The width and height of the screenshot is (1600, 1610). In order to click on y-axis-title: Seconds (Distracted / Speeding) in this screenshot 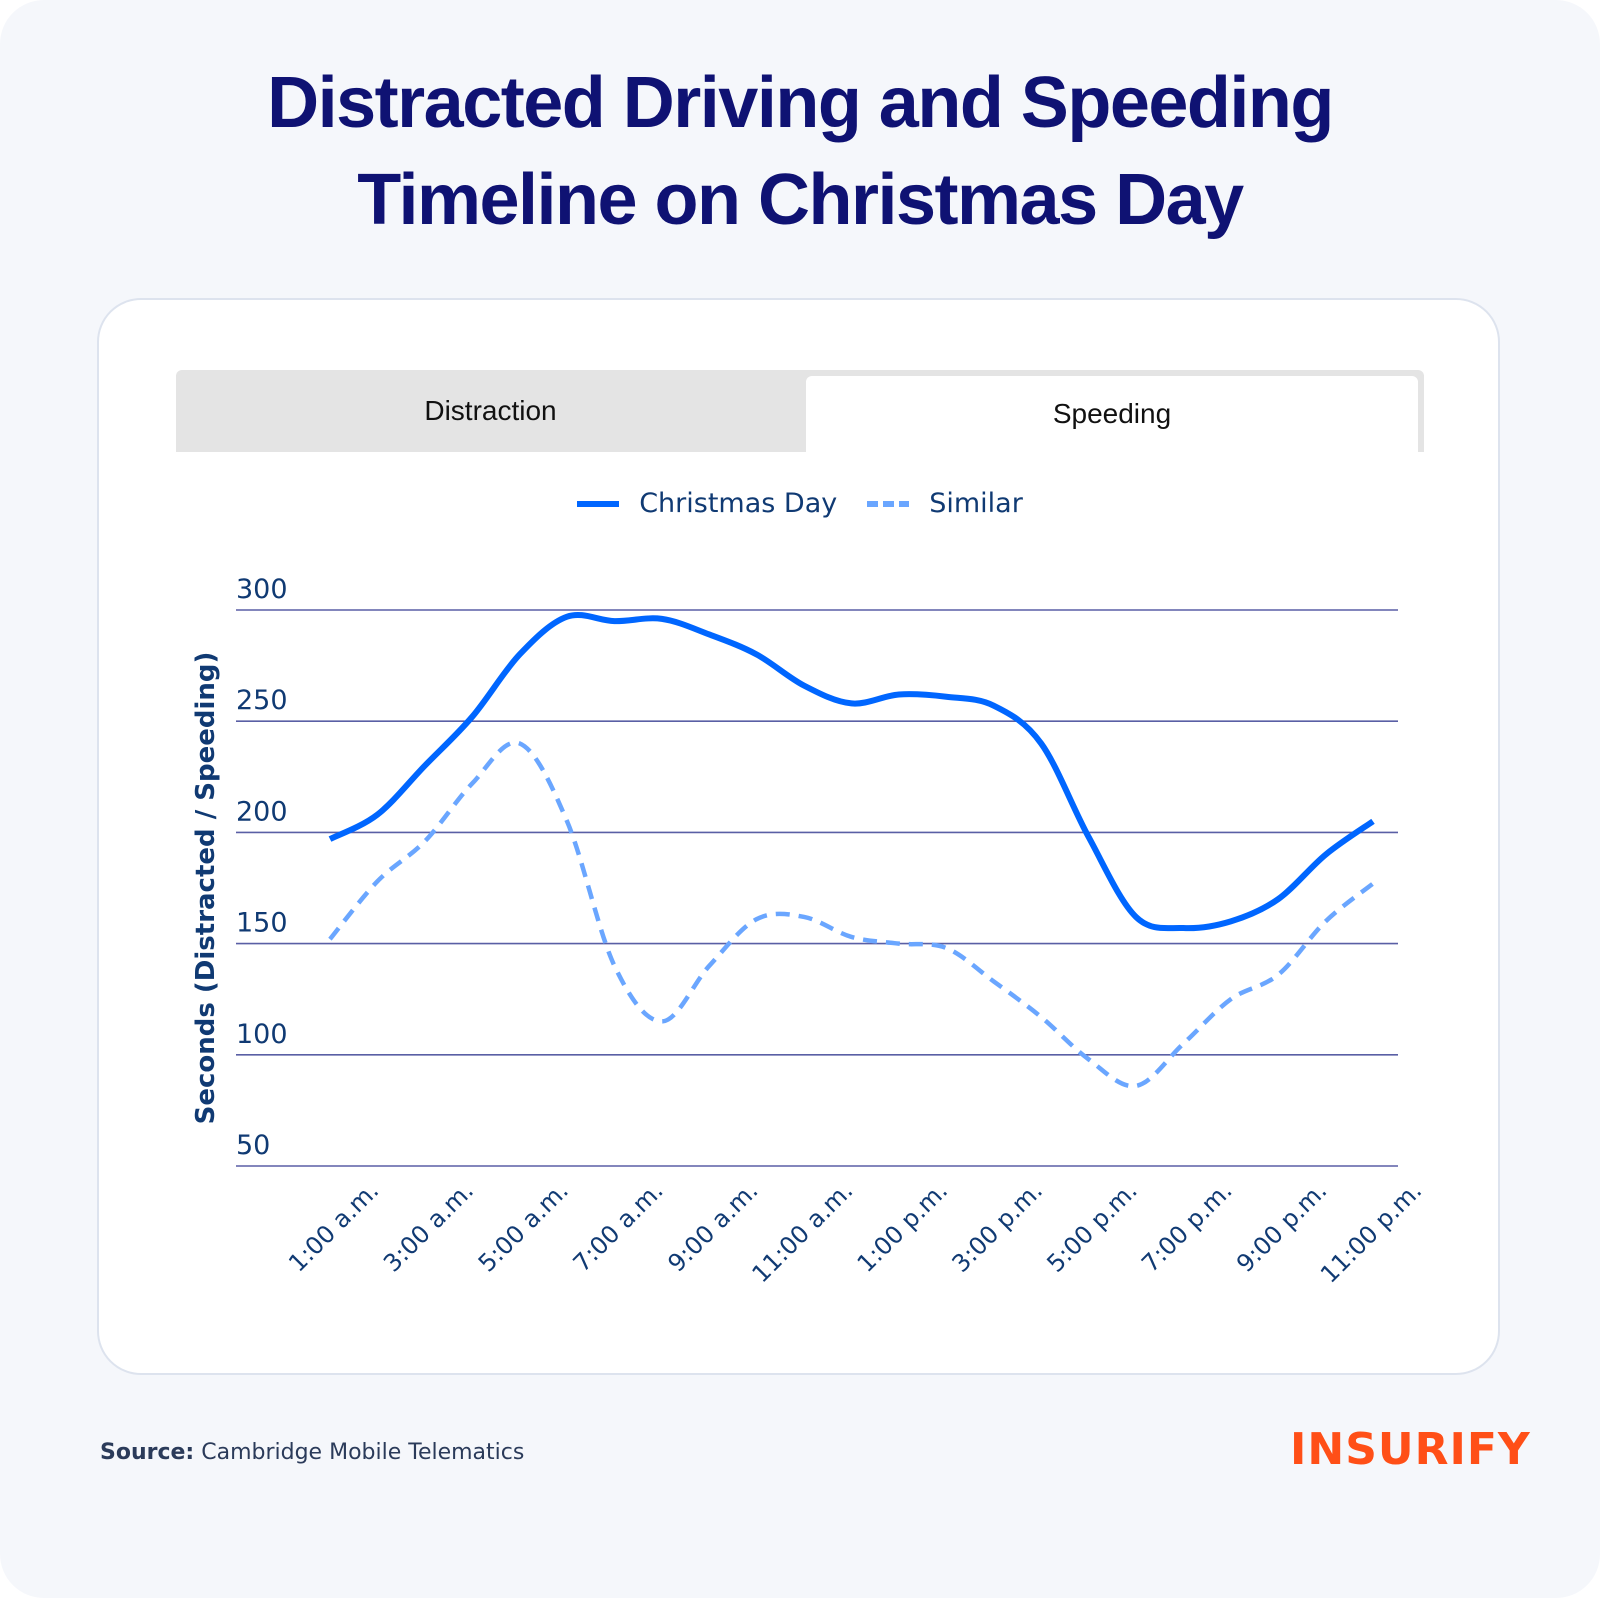, I will do `click(206, 888)`.